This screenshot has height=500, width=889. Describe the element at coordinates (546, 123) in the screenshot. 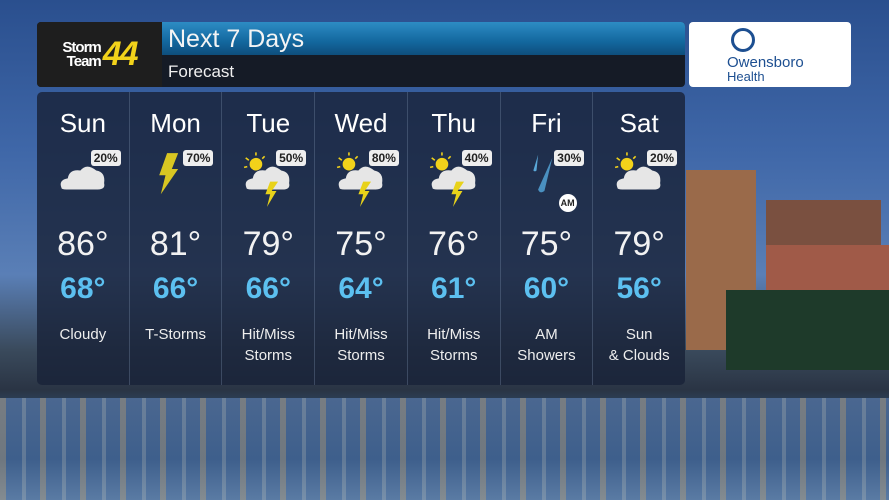

I see `day-name: Fri` at that location.